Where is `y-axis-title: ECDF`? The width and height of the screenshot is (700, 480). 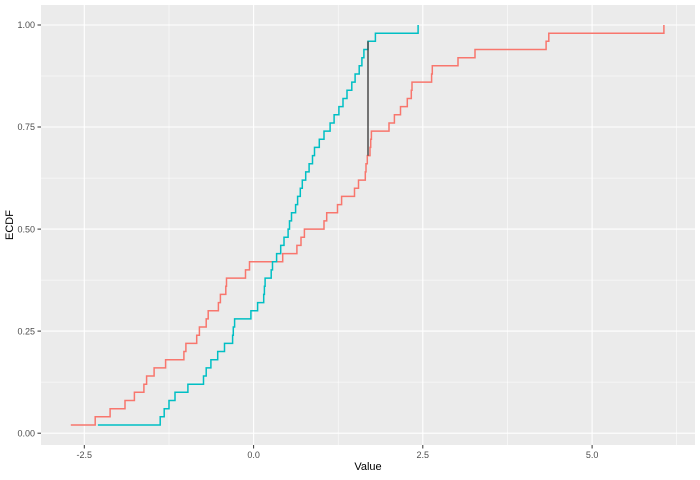 y-axis-title: ECDF is located at coordinates (10, 225).